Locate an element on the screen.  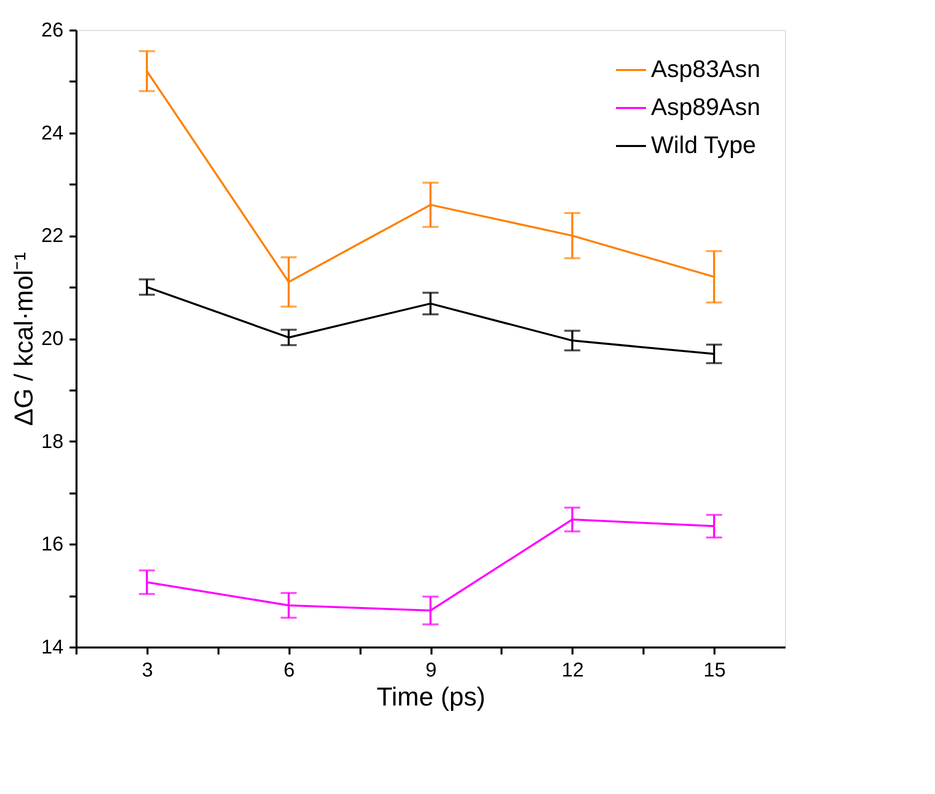
y-tick-label: 18 is located at coordinates (52, 441).